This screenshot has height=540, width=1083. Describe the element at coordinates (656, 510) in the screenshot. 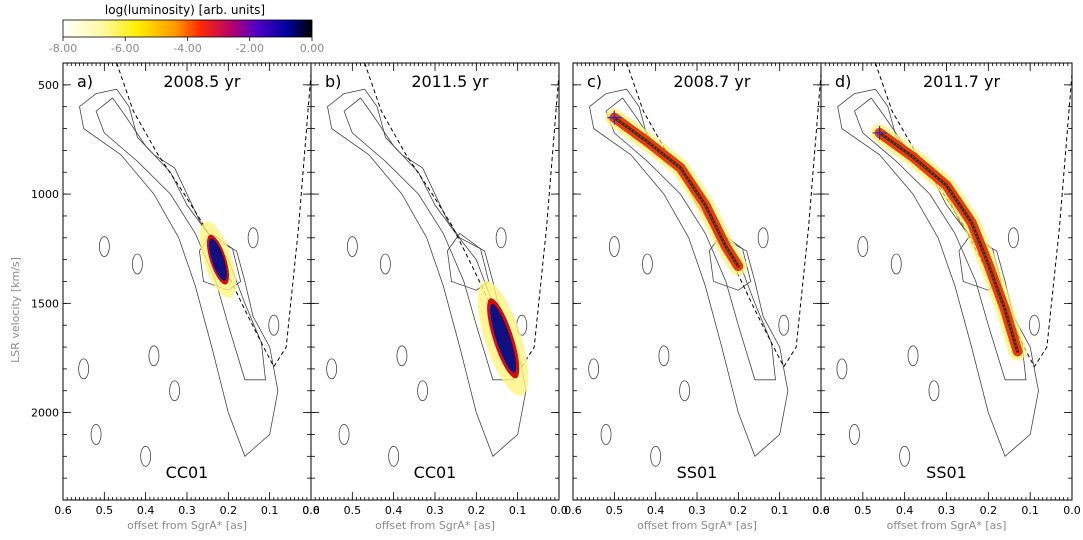

I see `x-tick-label: 0.4` at that location.